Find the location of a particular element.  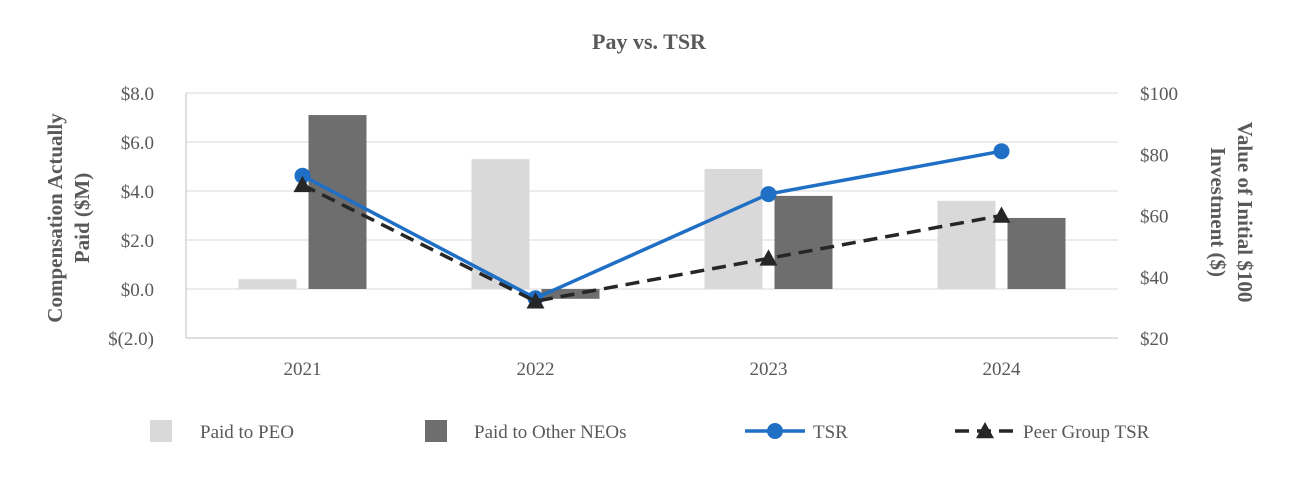

right-tick-label: $60 is located at coordinates (1154, 217).